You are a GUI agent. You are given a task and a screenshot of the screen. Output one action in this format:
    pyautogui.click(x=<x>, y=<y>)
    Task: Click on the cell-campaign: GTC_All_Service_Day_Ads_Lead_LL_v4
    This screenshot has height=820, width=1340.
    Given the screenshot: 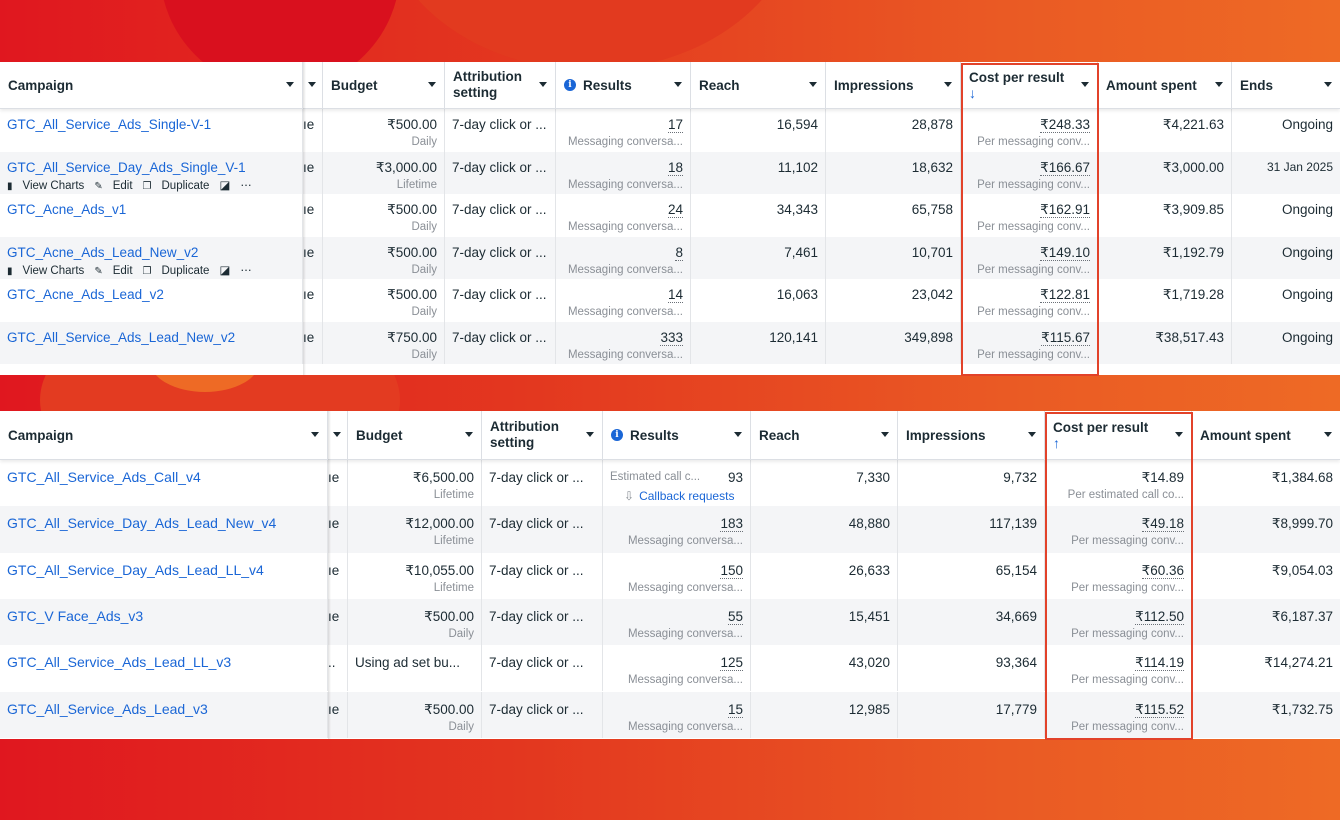 What is the action you would take?
    pyautogui.click(x=164, y=575)
    